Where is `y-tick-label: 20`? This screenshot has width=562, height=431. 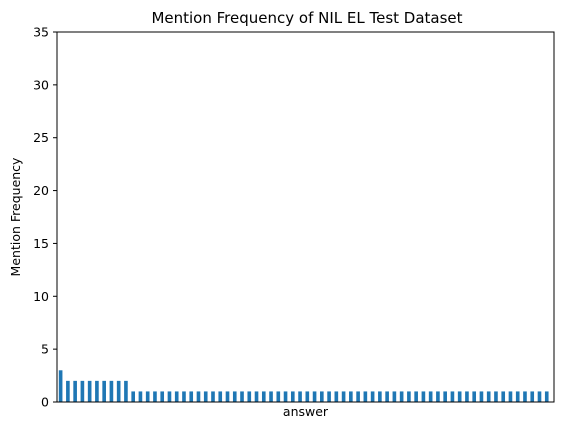 y-tick-label: 20 is located at coordinates (41, 190).